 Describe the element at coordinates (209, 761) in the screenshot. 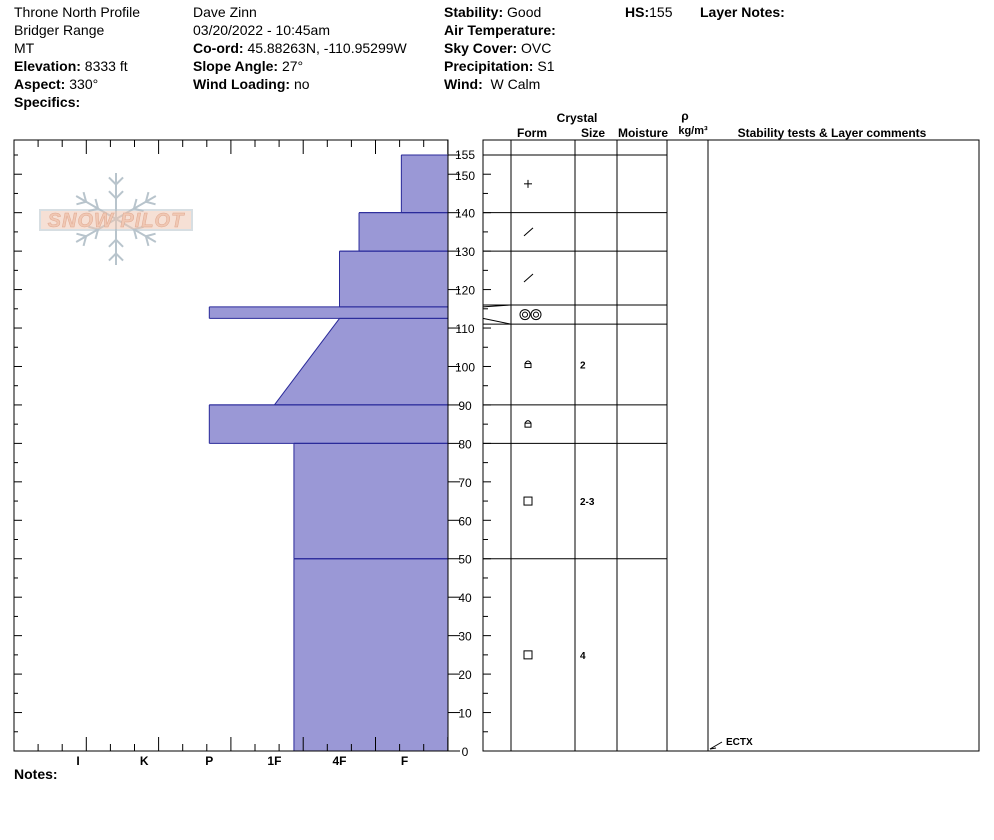

I see `hardness-label: P` at that location.